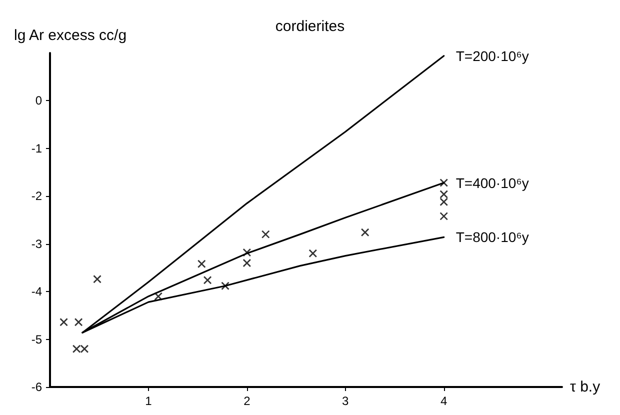  Describe the element at coordinates (492, 237) in the screenshot. I see `series-label: T=800·10⁶y` at that location.